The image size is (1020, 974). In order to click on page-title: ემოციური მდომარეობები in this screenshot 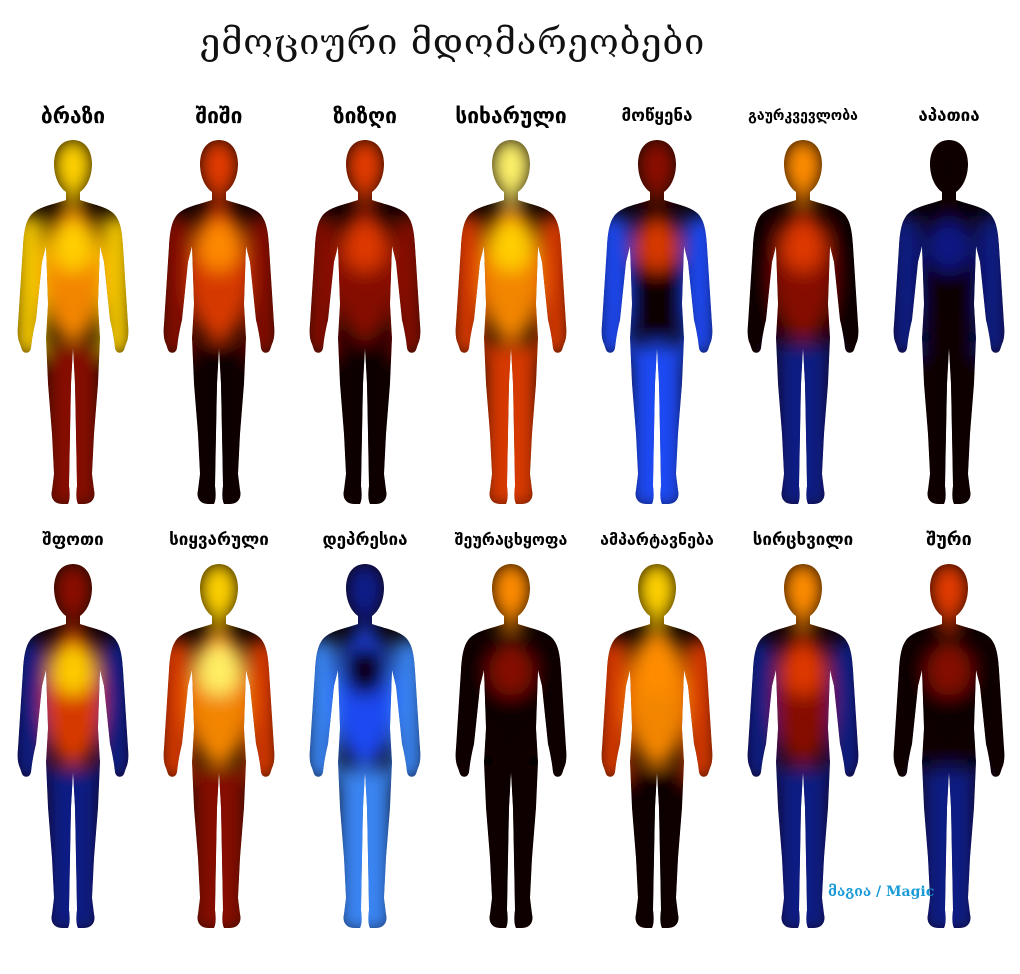, I will do `click(453, 42)`.